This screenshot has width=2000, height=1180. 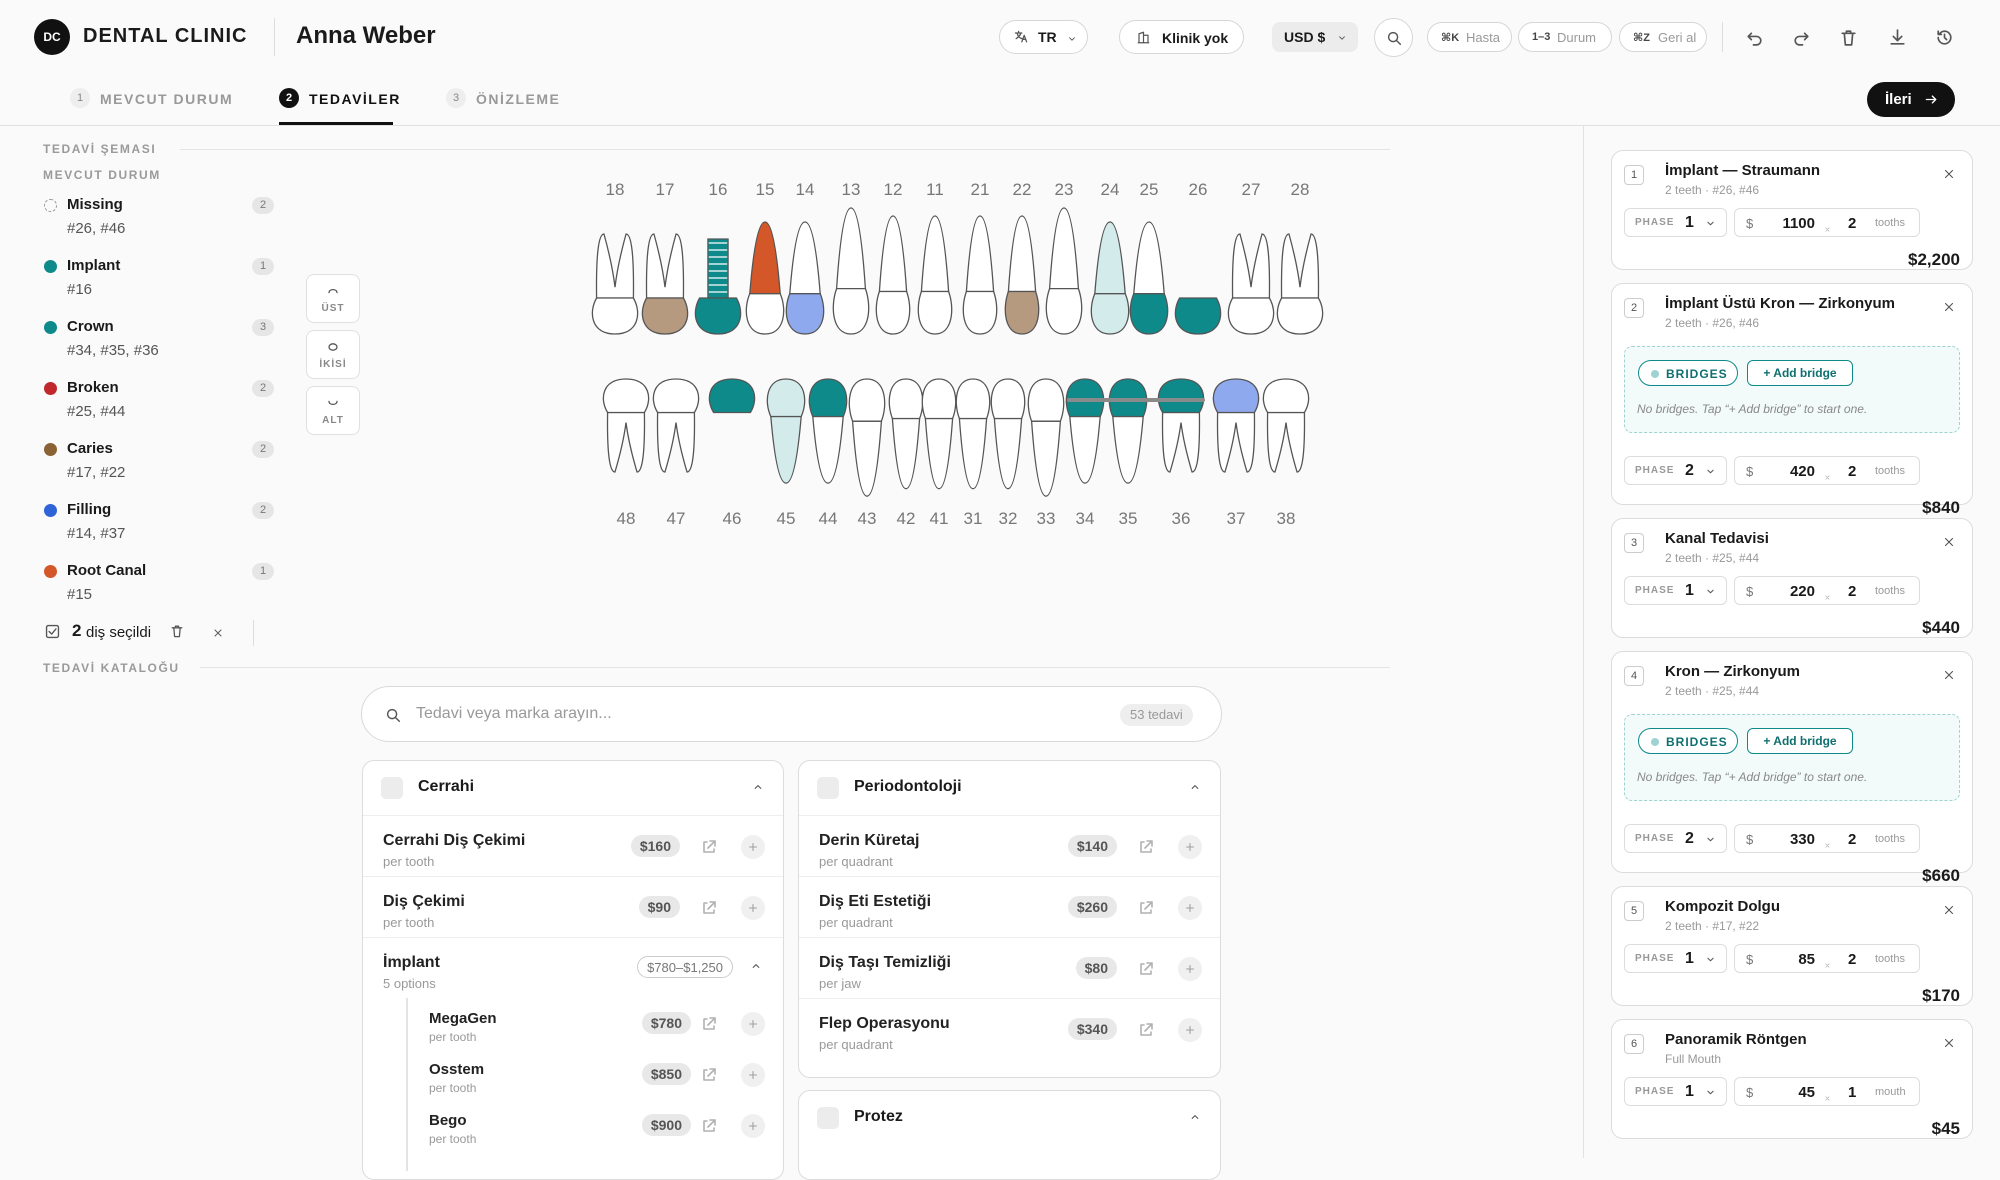 I want to click on treatment-row: Derin Küretaj per quadrant $140, so click(x=1009, y=845).